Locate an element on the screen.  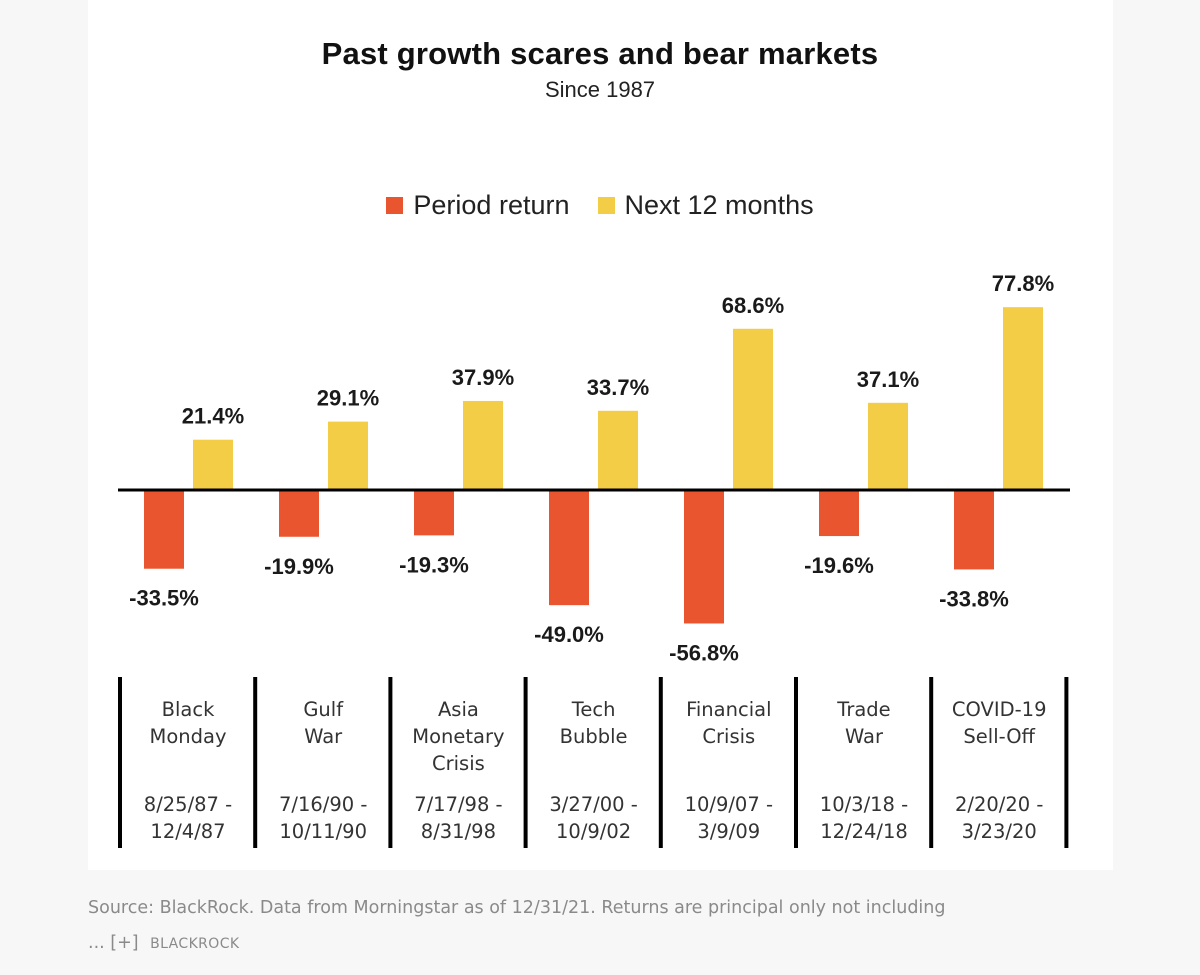
data-label-period-return-covid-19-sell-off: -33.8% is located at coordinates (974, 598).